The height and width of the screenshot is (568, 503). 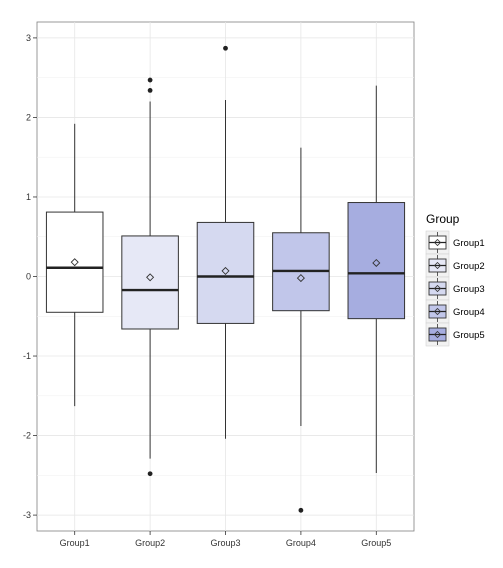 What do you see at coordinates (150, 543) in the screenshot?
I see `x-tick-label: Group2` at bounding box center [150, 543].